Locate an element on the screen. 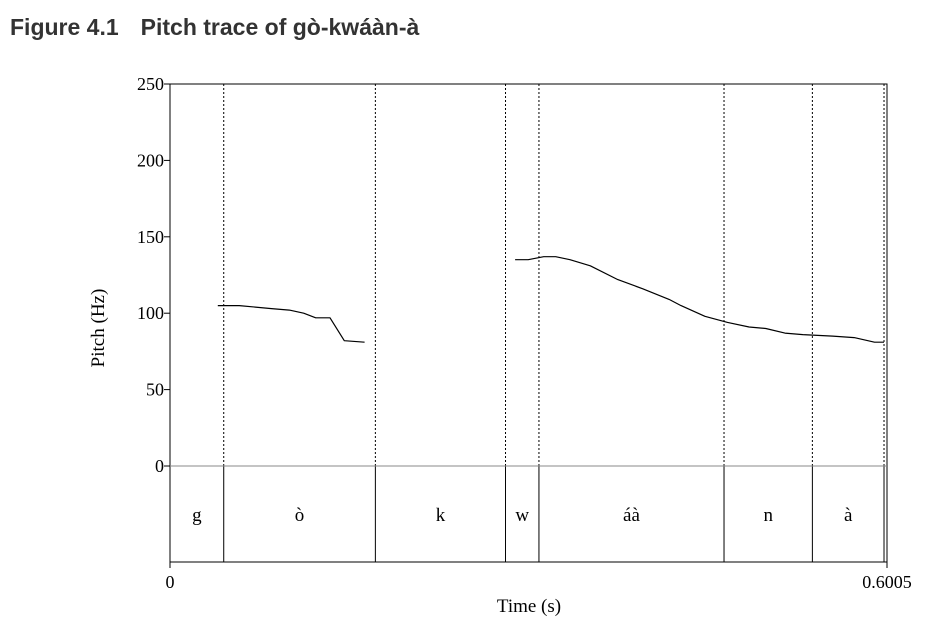  segment-label: ò is located at coordinates (300, 515).